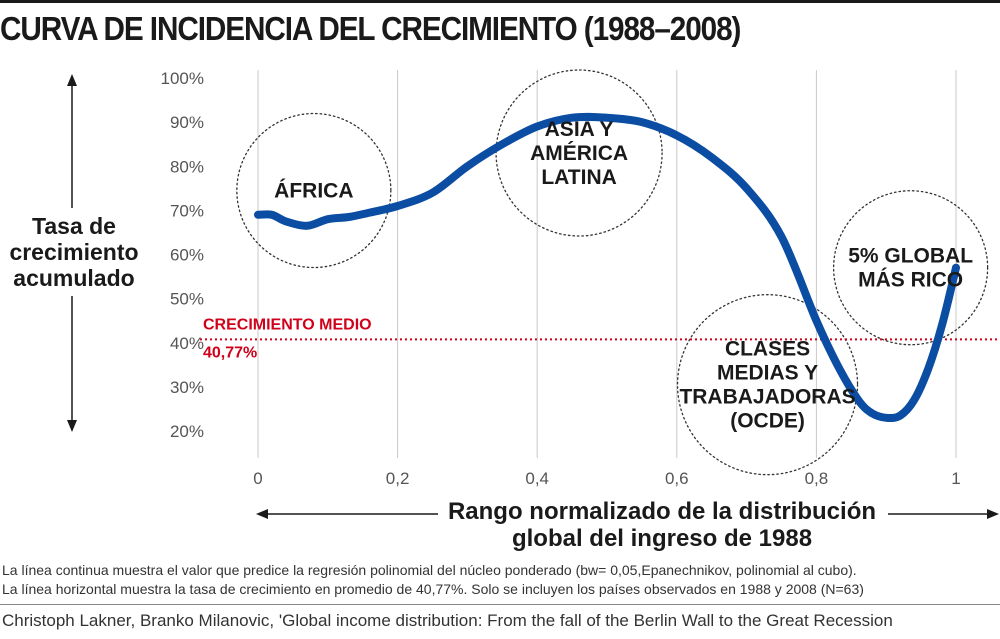  What do you see at coordinates (537, 478) in the screenshot?
I see `x-tick-label: 0,4` at bounding box center [537, 478].